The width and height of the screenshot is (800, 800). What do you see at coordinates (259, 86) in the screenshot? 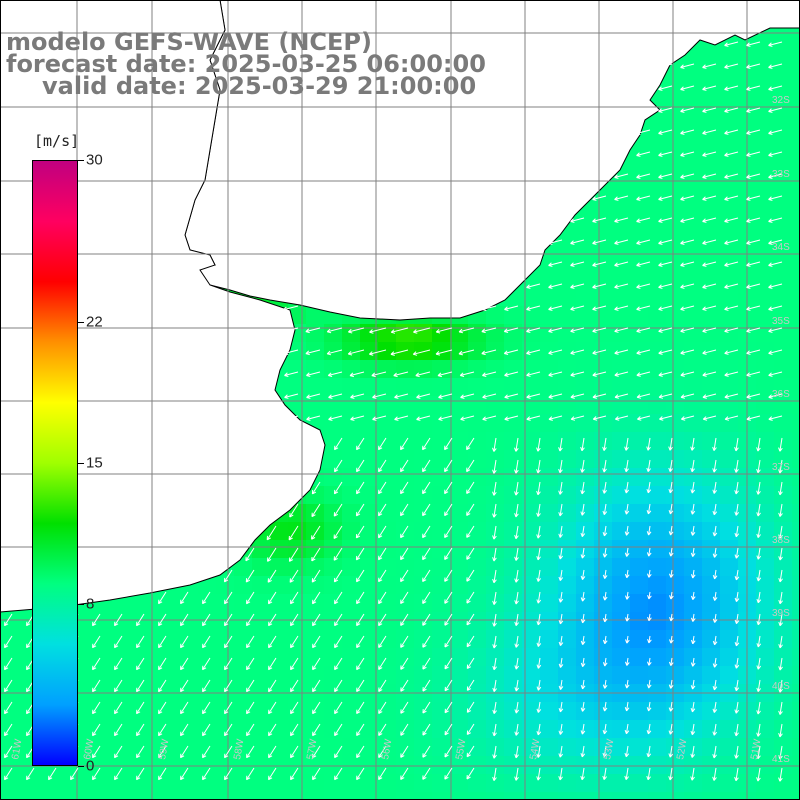
I see `valid-date: valid date: 2025-03-29 21:00:00` at bounding box center [259, 86].